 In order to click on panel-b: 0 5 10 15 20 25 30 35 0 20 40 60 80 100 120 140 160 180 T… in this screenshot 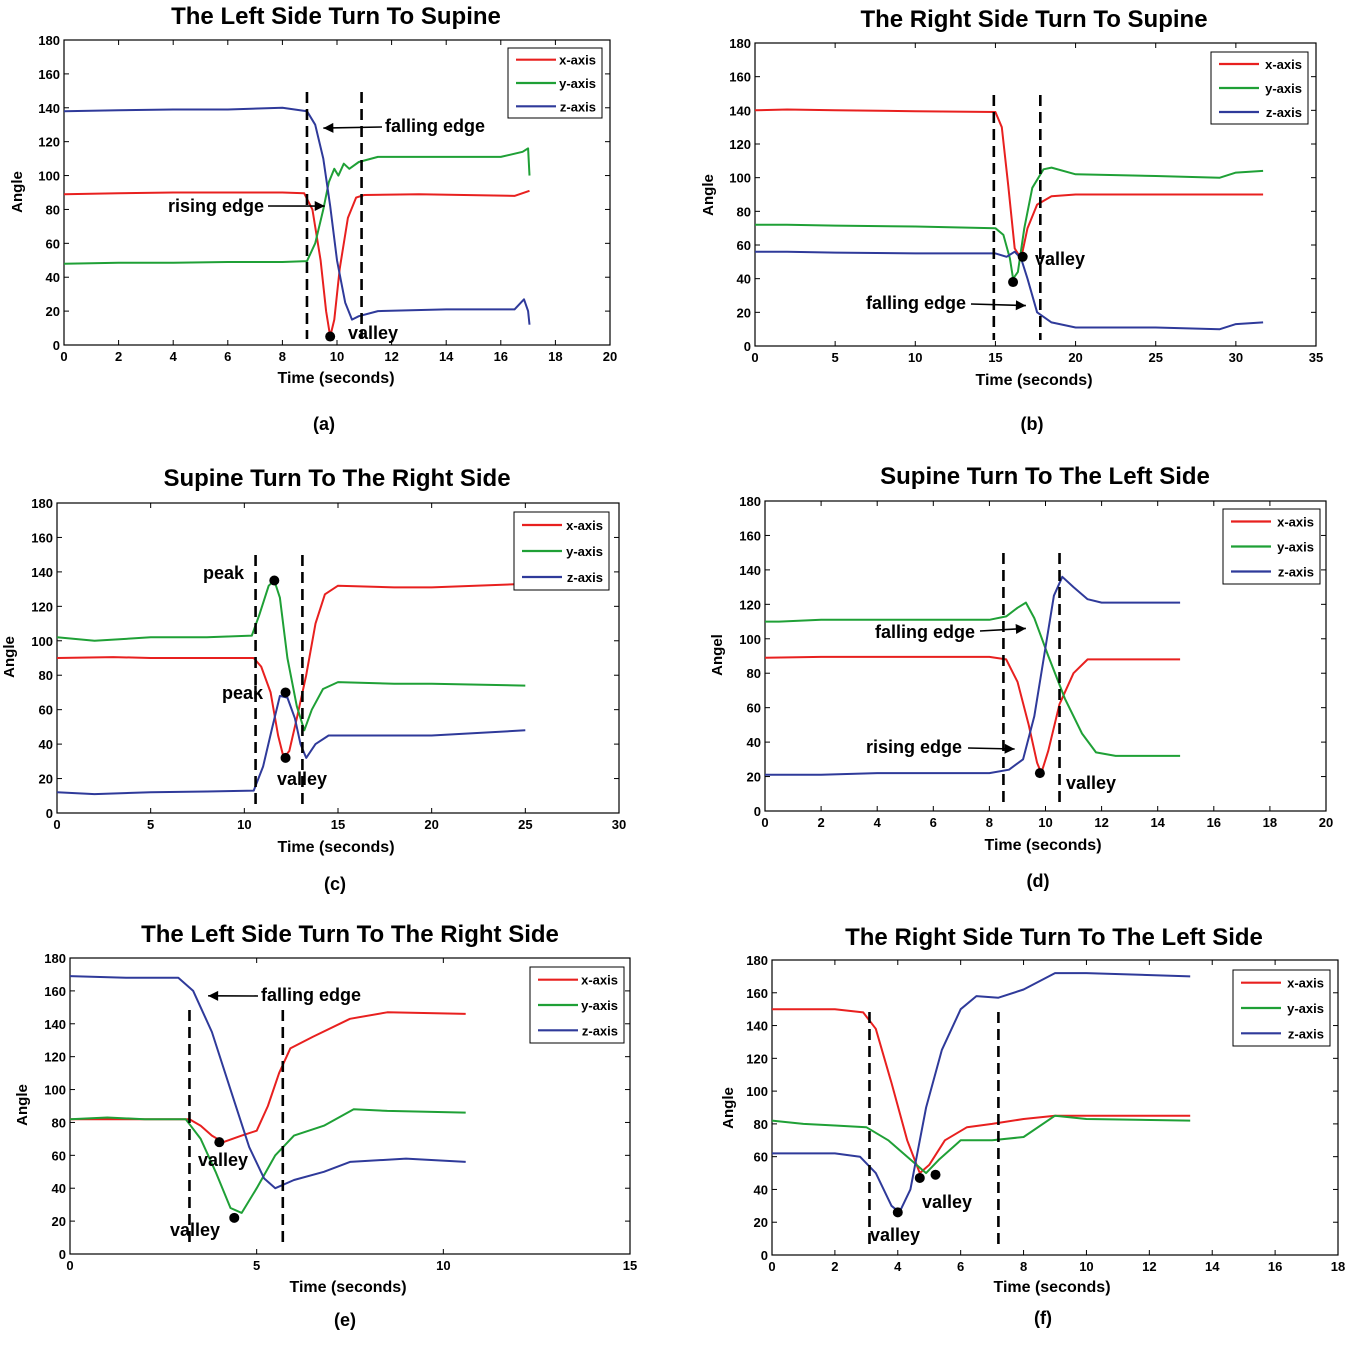, I will do `click(1011, 220)`.